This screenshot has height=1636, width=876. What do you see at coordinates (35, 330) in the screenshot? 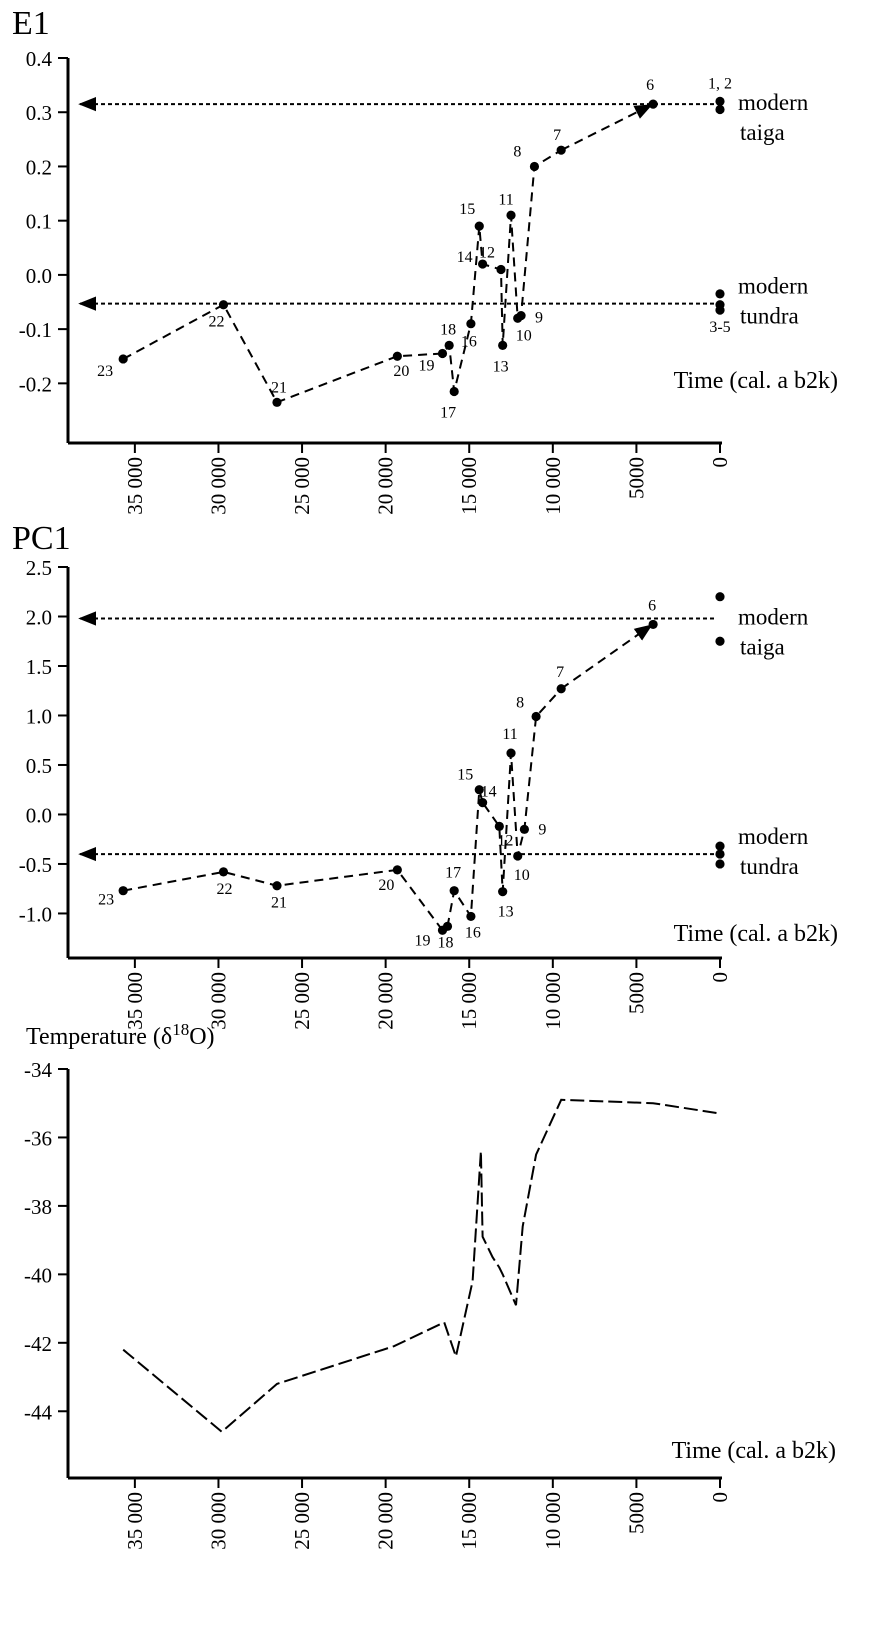
I see `y-tick-label: -0.1` at bounding box center [35, 330].